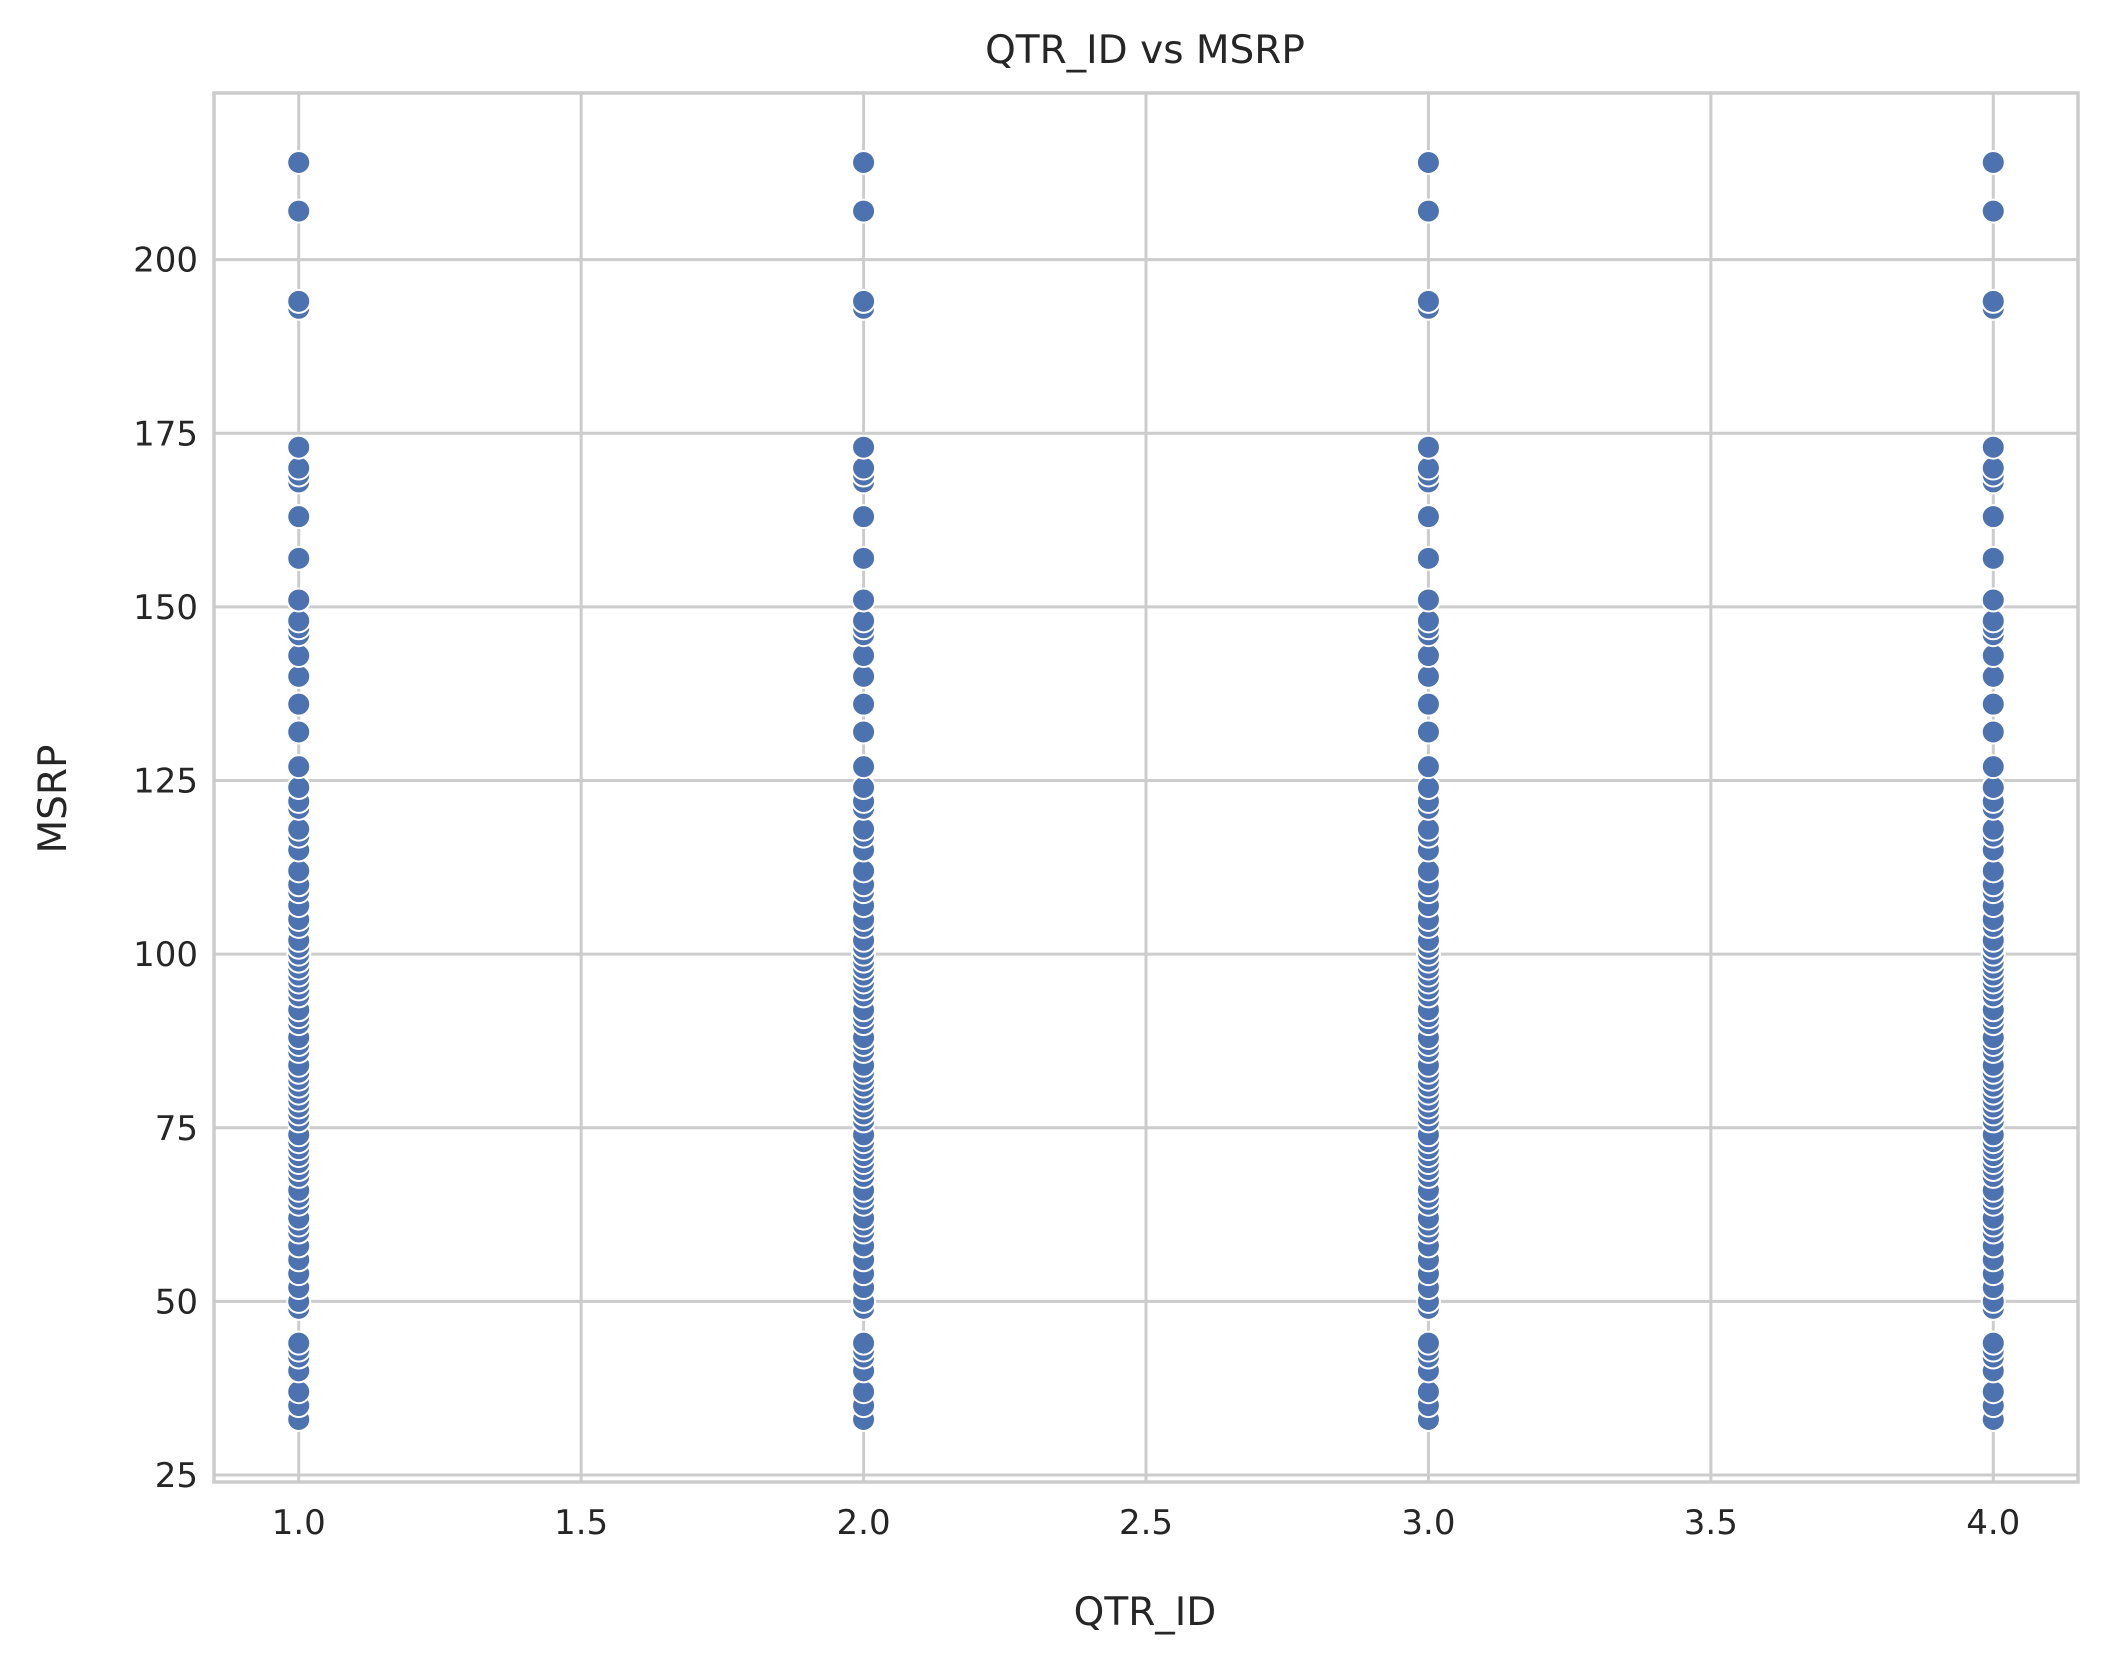  I want to click on y-tick-label: 75, so click(176, 1129).